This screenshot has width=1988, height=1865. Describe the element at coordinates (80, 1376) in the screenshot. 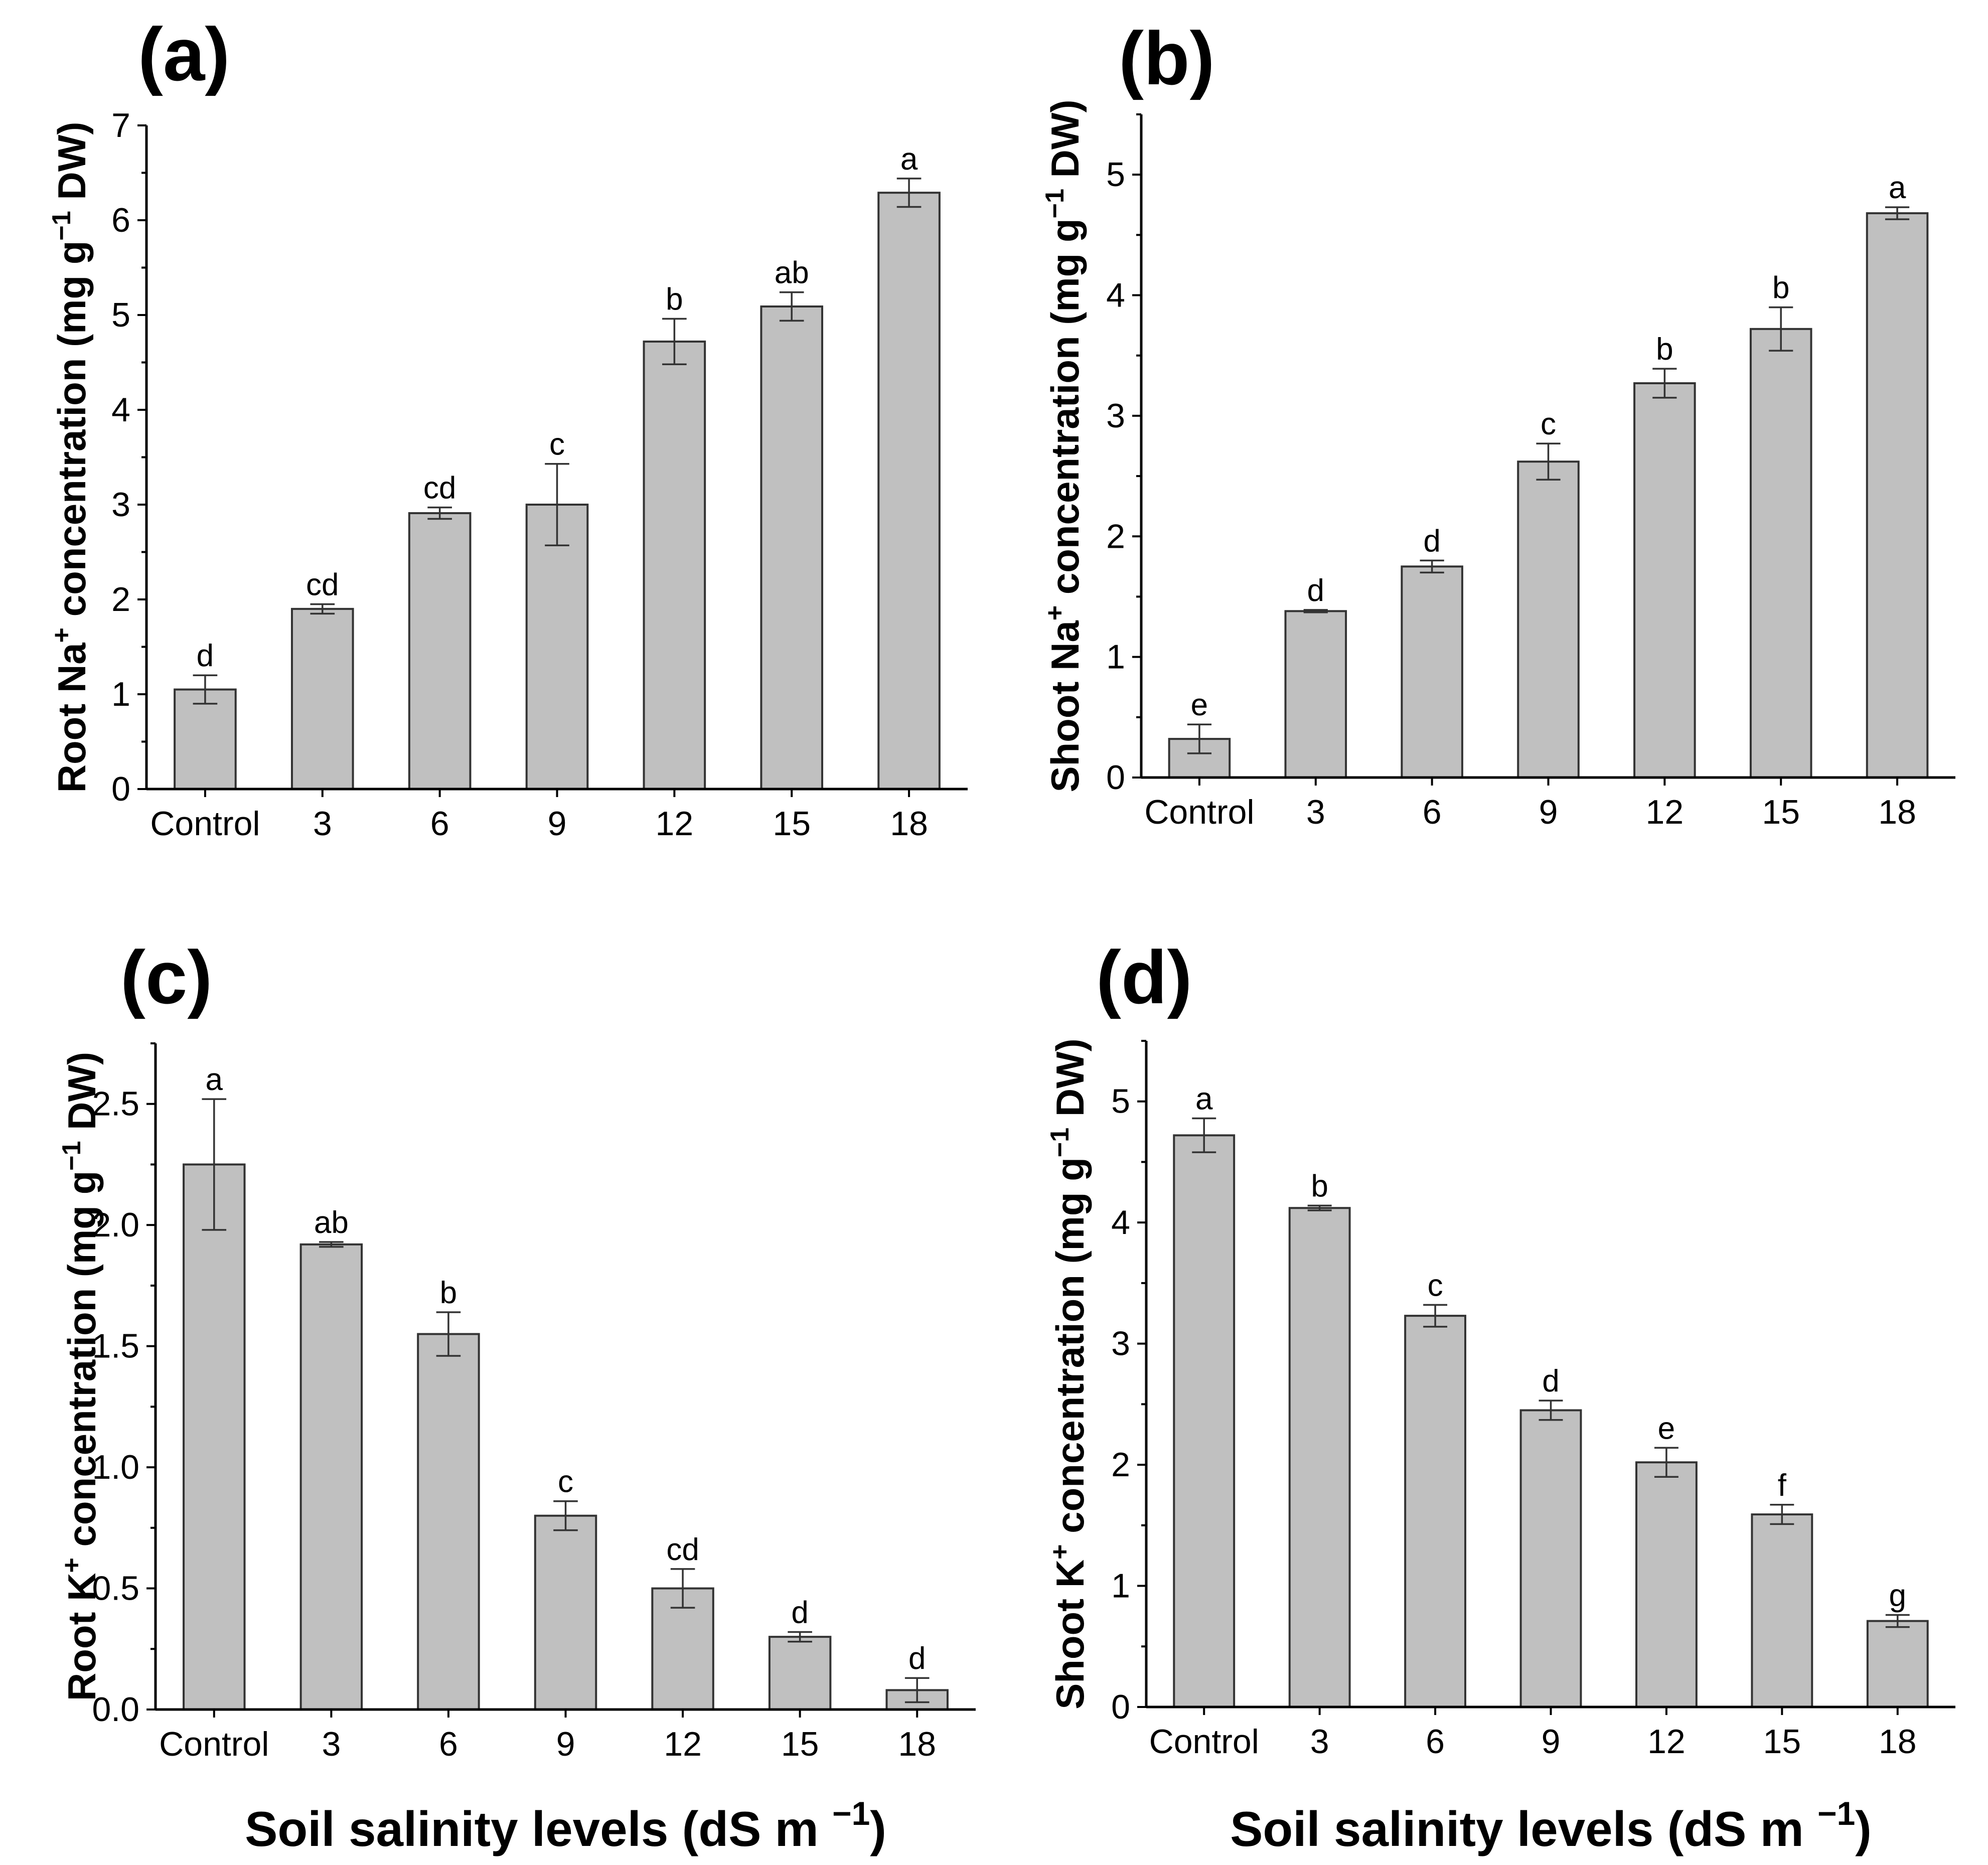

I see `y-axis-label: Root K+ concentration (mg g−1 DW)` at that location.